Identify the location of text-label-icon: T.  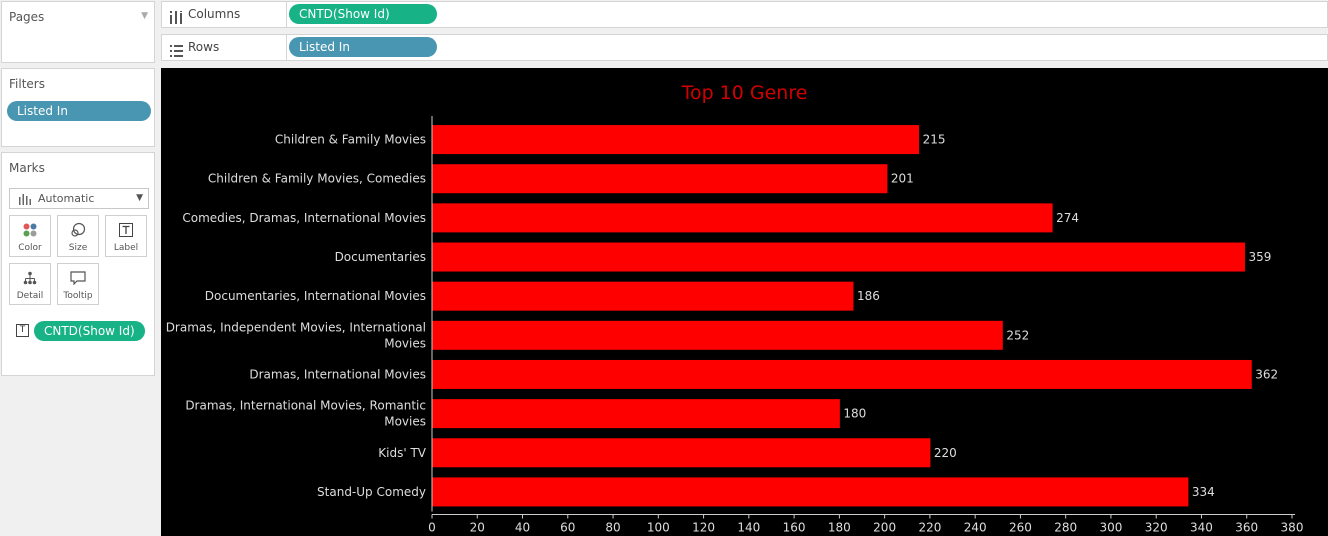
(22, 330).